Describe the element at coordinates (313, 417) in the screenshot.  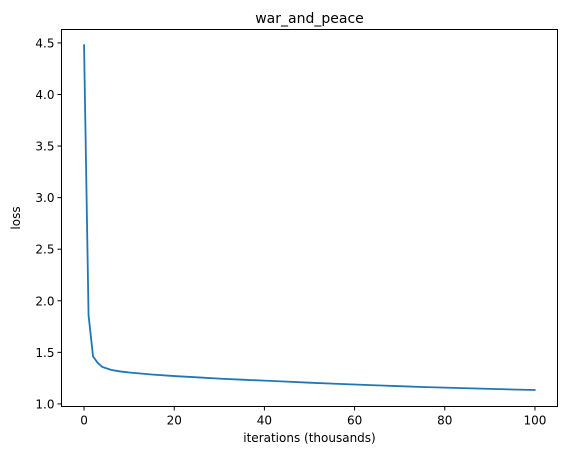
I see `x-axis: 0 20 40 60 80 100` at that location.